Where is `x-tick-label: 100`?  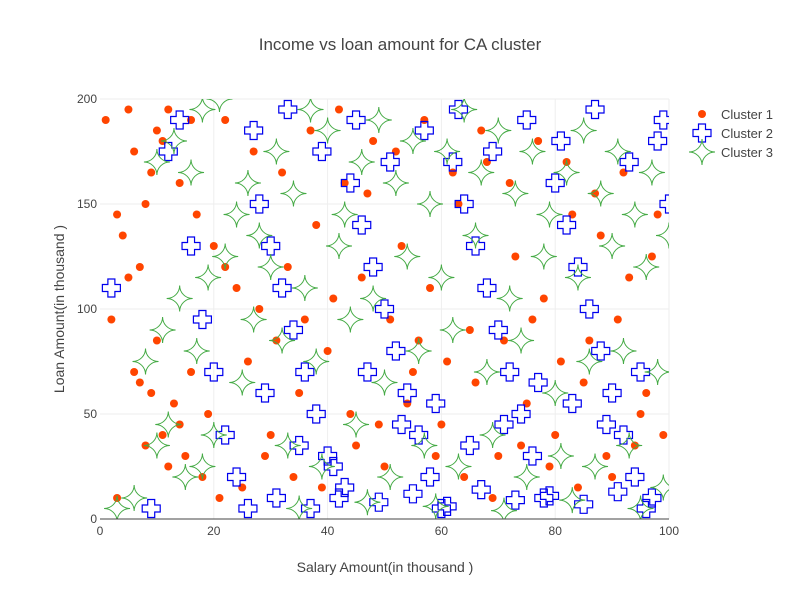
x-tick-label: 100 is located at coordinates (669, 531).